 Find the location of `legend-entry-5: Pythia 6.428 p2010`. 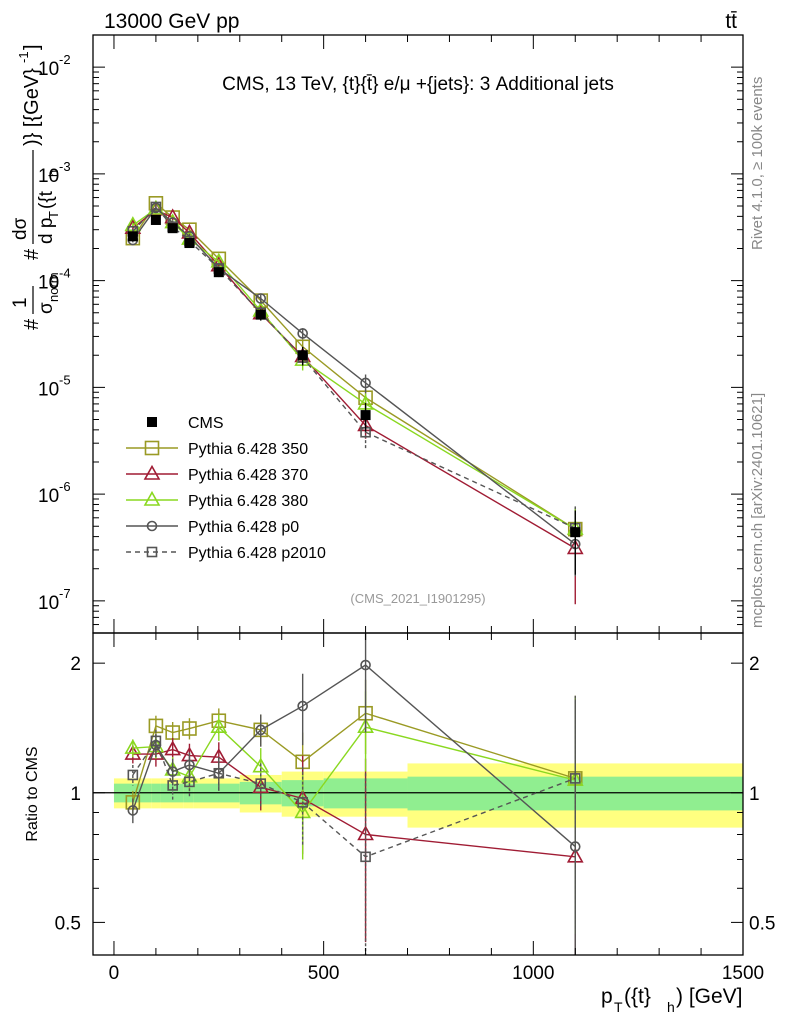

legend-entry-5: Pythia 6.428 p2010 is located at coordinates (226, 553).